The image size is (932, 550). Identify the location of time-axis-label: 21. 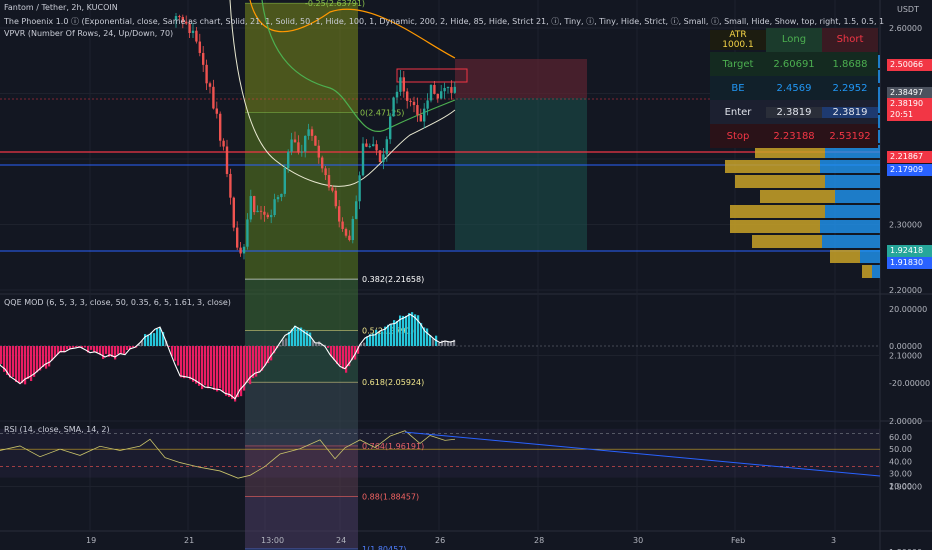
(189, 540).